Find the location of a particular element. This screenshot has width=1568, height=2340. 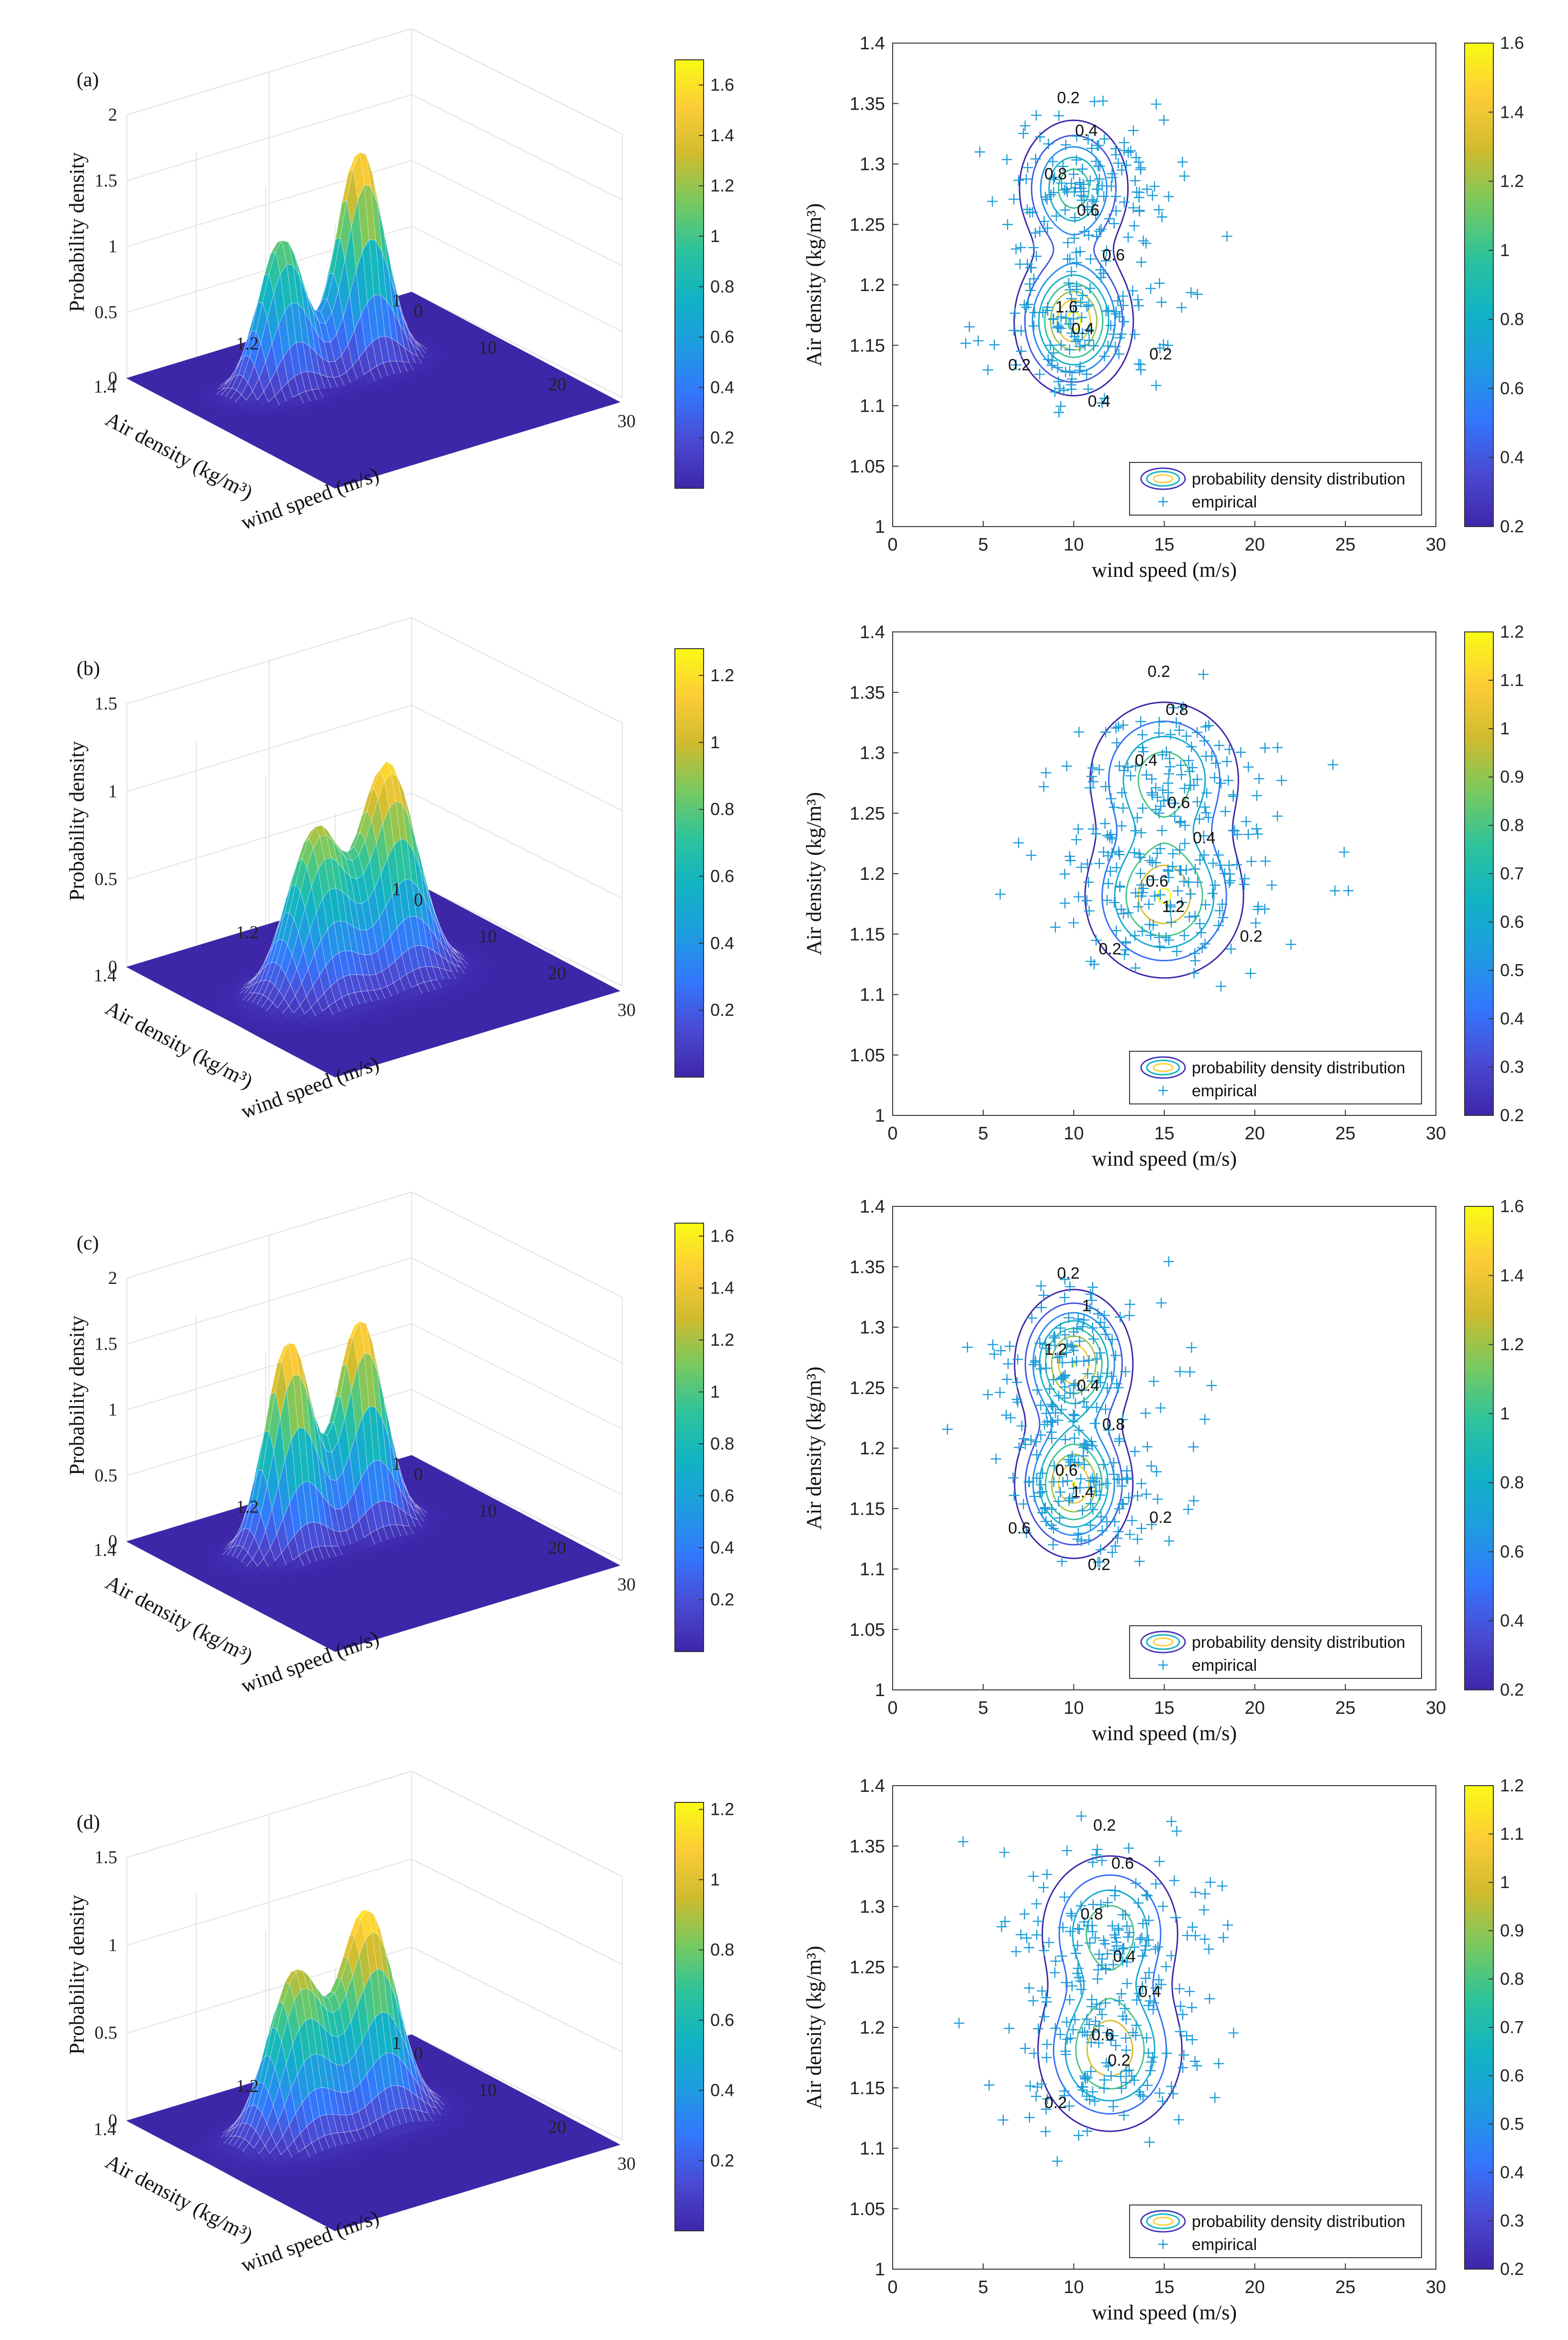

y-tick-label: 1.05 is located at coordinates (868, 467).